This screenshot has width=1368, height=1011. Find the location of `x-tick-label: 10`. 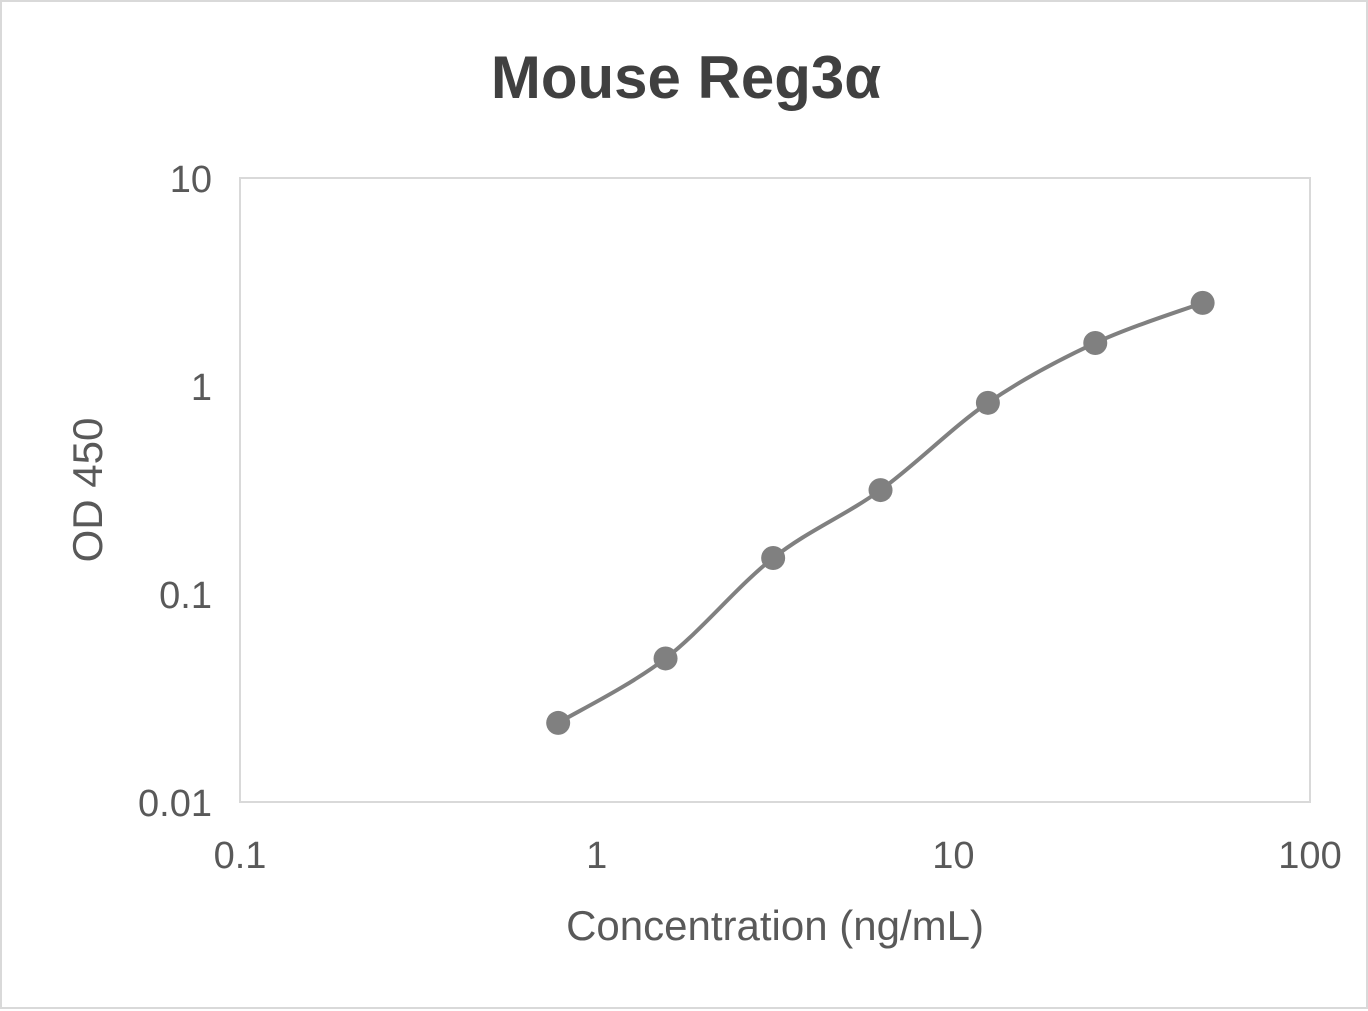

x-tick-label: 10 is located at coordinates (953, 856).